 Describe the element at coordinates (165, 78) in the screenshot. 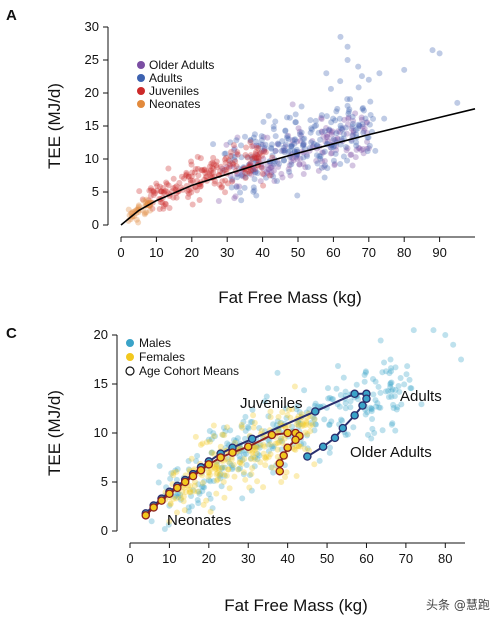

I see `legend-label-adults: Adults` at that location.